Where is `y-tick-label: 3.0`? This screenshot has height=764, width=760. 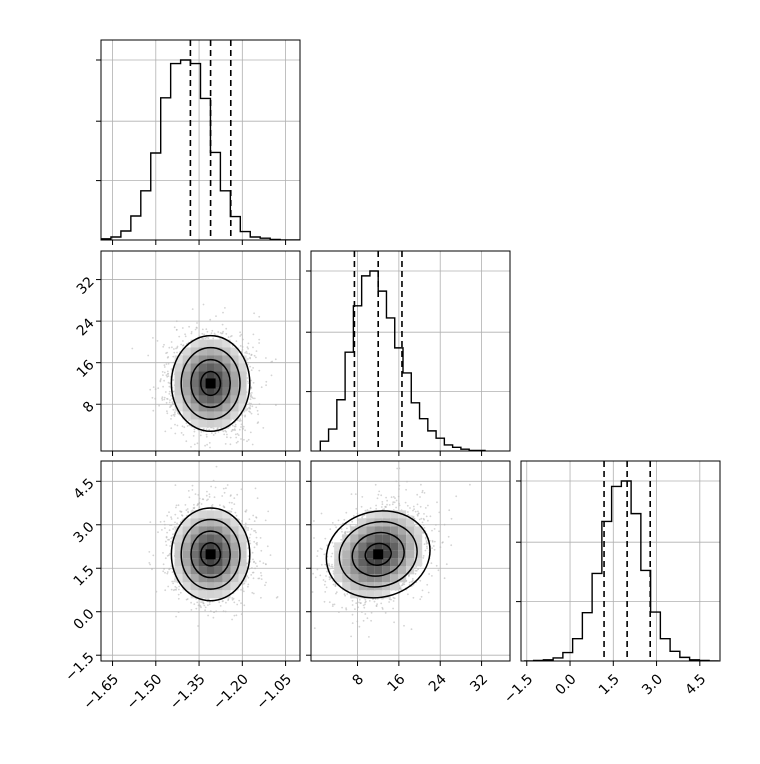
y-tick-label: 3.0 is located at coordinates (84, 532).